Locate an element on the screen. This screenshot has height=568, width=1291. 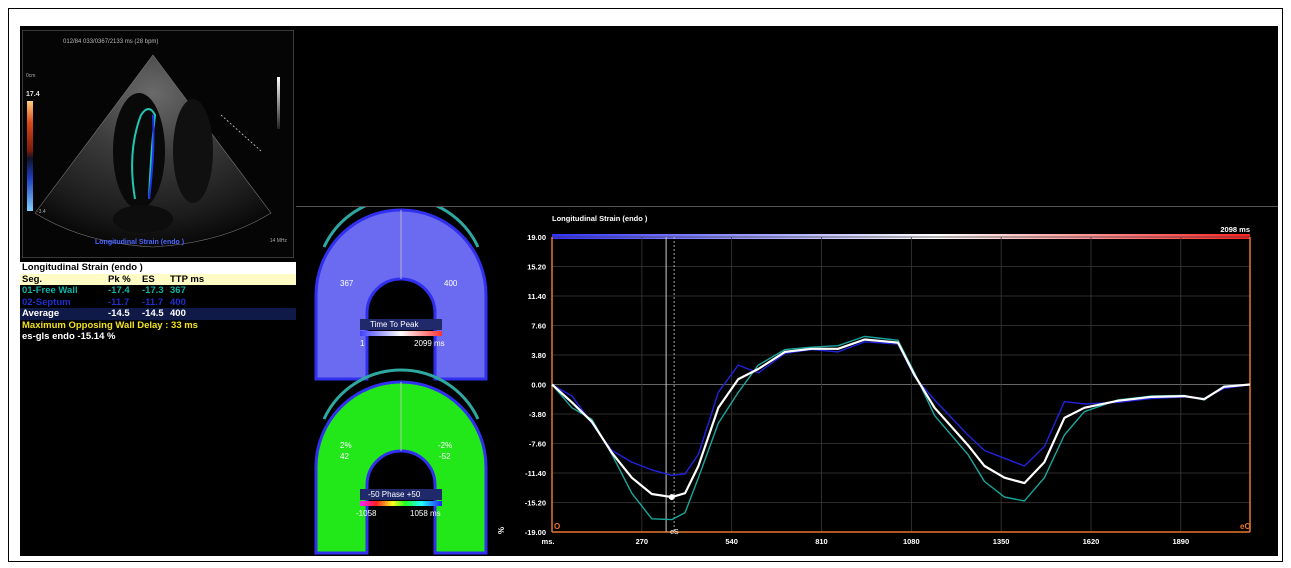
end-label: eO is located at coordinates (1245, 526).